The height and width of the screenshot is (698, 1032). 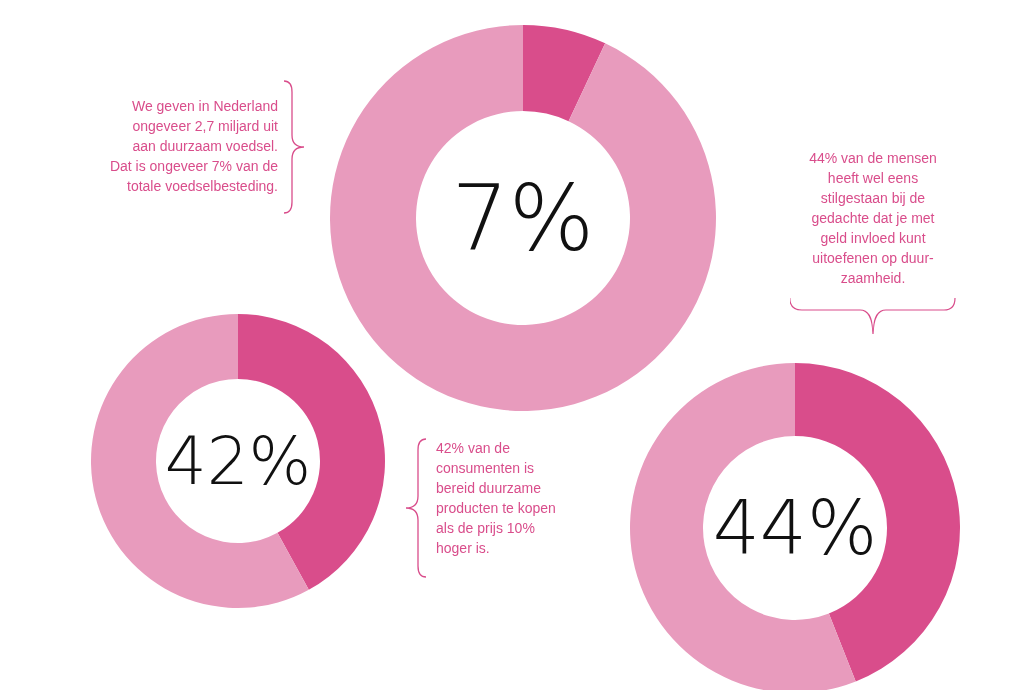 I want to click on text: 42% van de consumenten is bereid duurzame producten te kopen als de prijs 10% hoger is., so click(x=496, y=498).